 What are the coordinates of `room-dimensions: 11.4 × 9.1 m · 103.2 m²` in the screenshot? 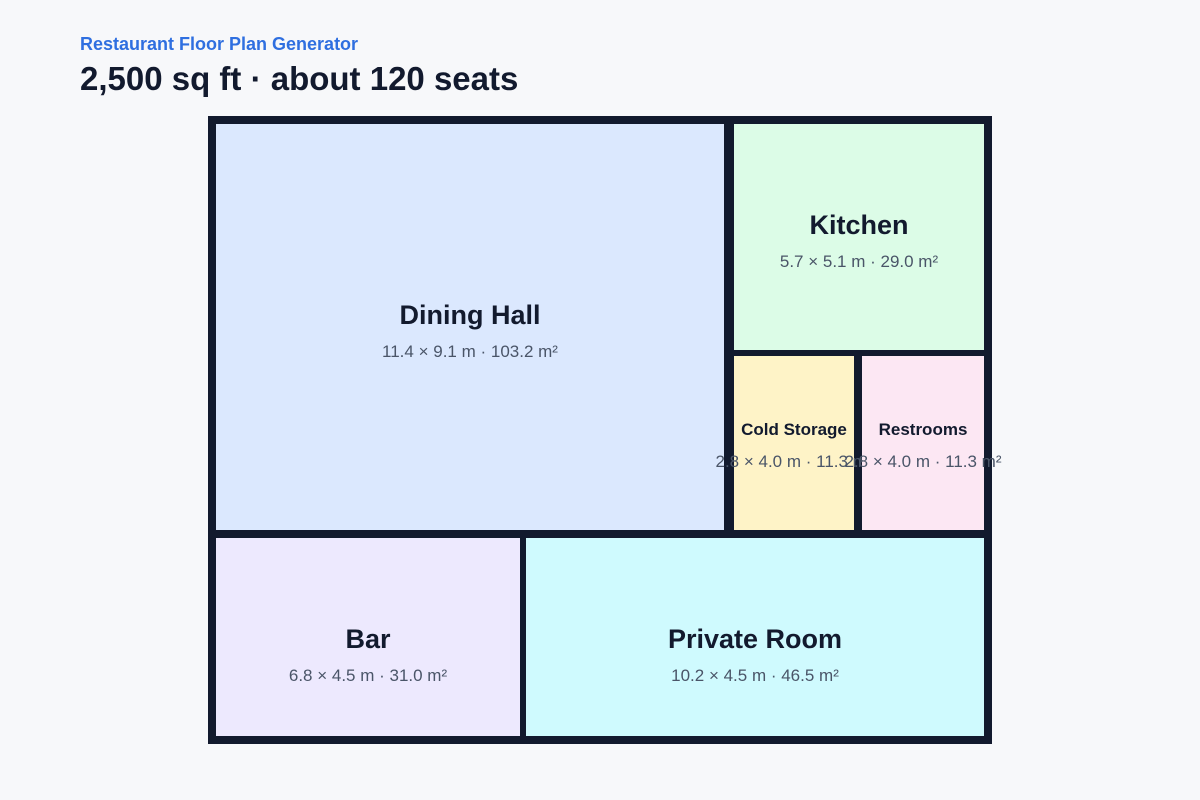 It's located at (470, 351).